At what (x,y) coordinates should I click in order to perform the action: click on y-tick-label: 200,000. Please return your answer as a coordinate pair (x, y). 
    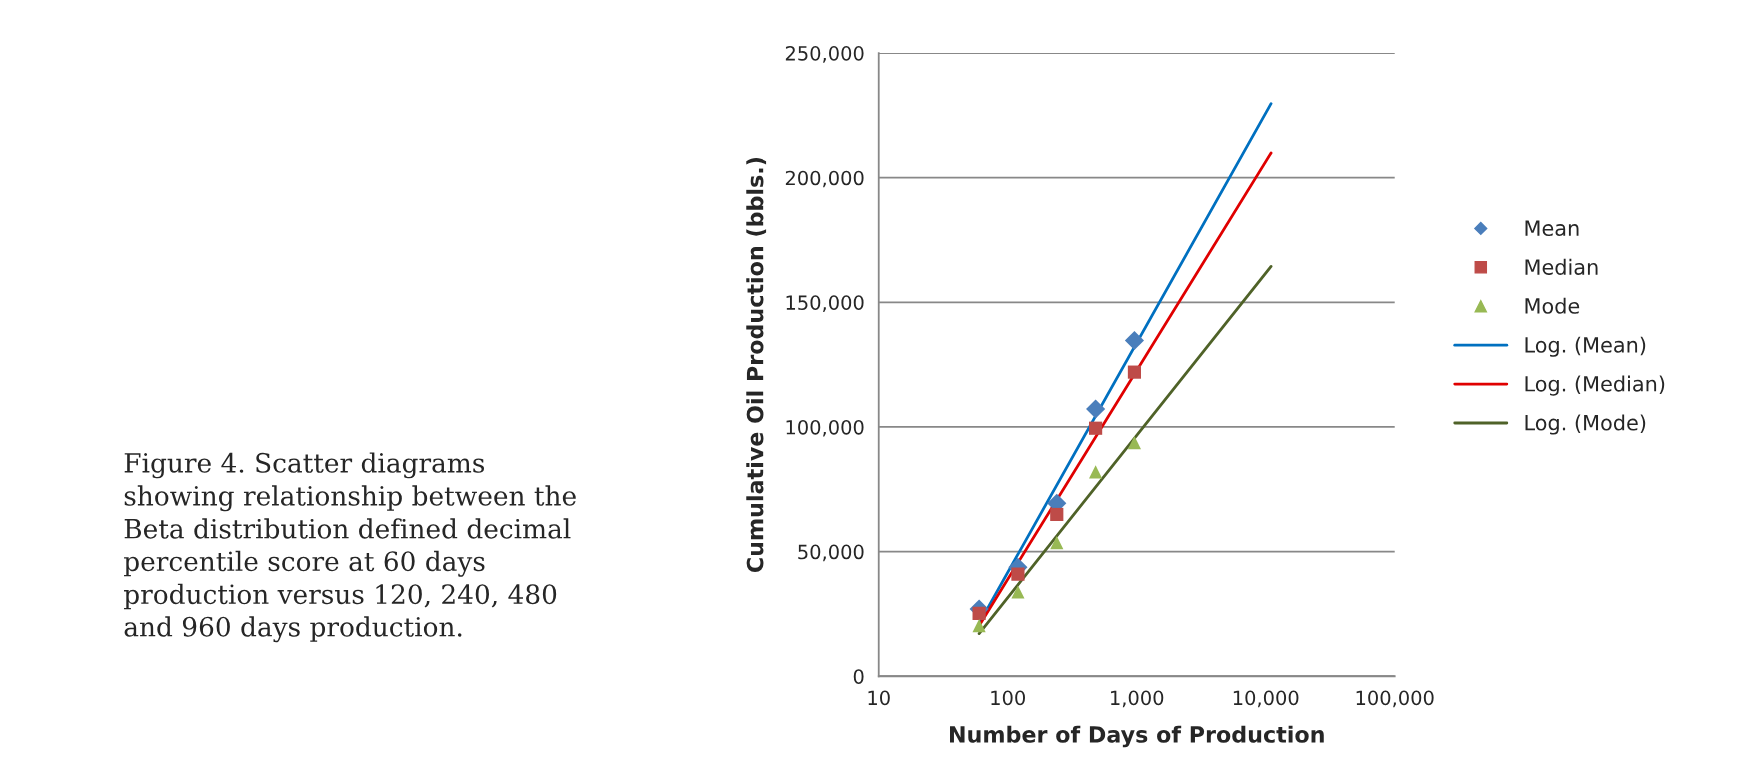
    Looking at the image, I should click on (824, 179).